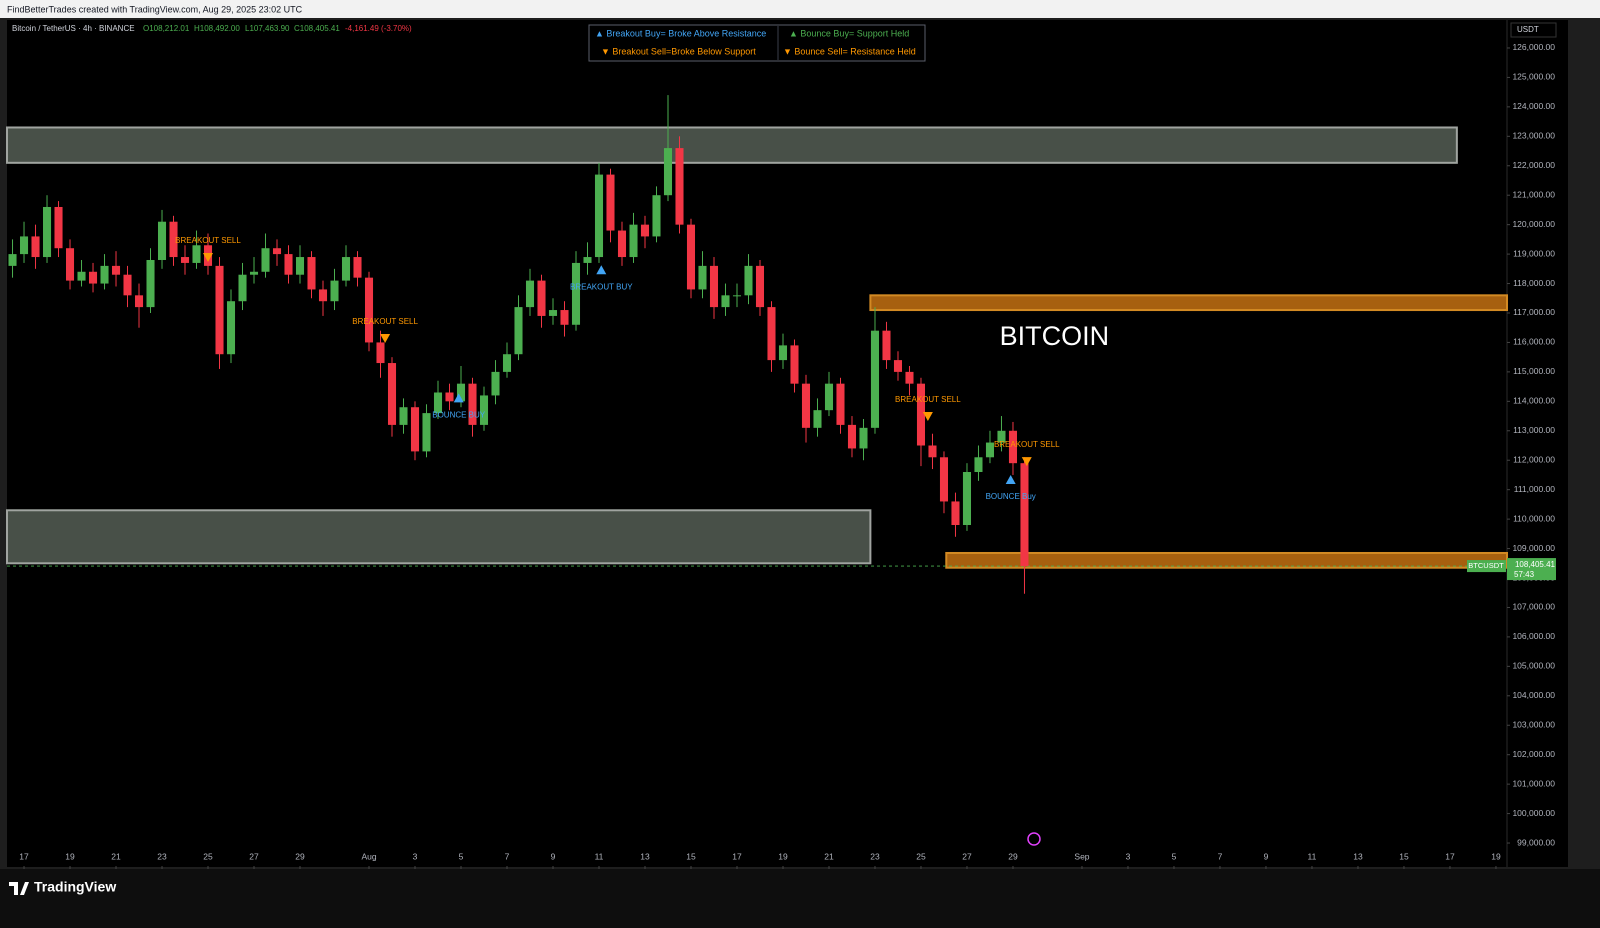 The height and width of the screenshot is (928, 1600). What do you see at coordinates (928, 399) in the screenshot?
I see `signal-label: BREAKOUT SELL` at bounding box center [928, 399].